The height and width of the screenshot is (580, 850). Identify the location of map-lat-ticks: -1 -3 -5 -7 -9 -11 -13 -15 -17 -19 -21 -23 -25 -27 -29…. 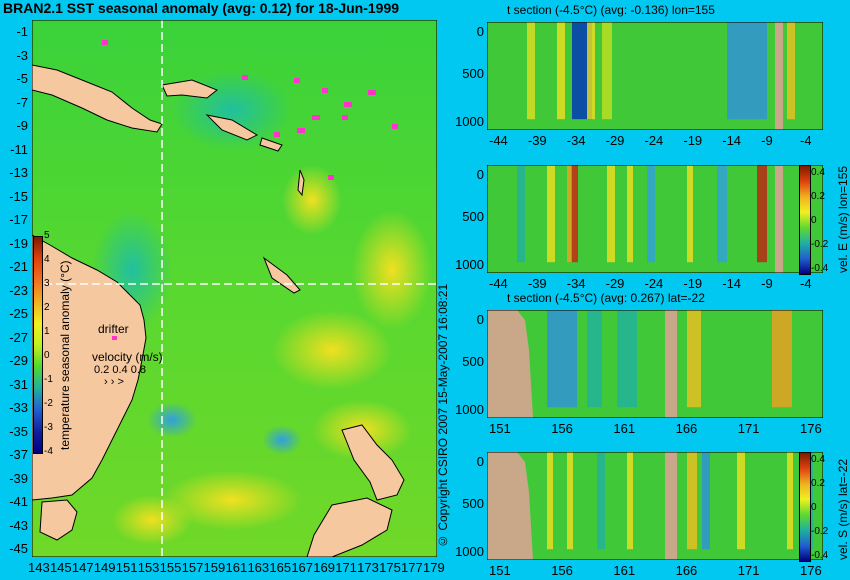
(15, 288).